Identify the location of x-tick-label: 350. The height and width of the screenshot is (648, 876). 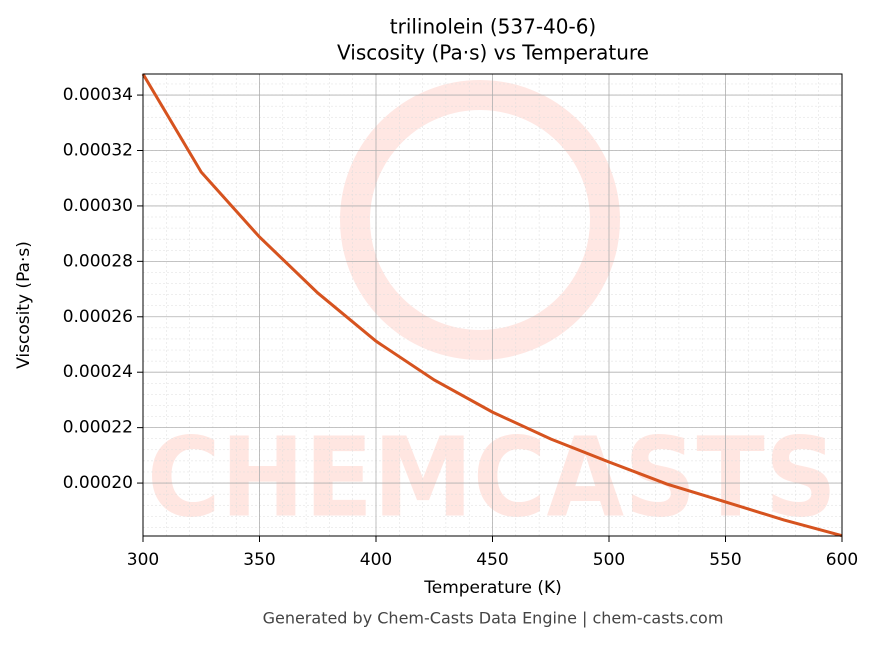
(259, 560).